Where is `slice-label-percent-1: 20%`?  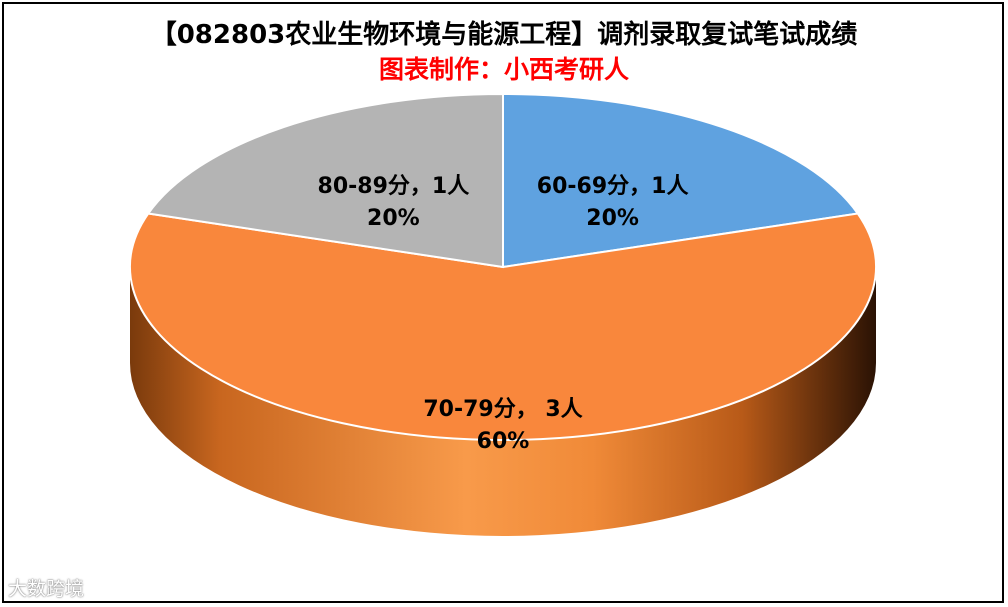
slice-label-percent-1: 20% is located at coordinates (612, 218).